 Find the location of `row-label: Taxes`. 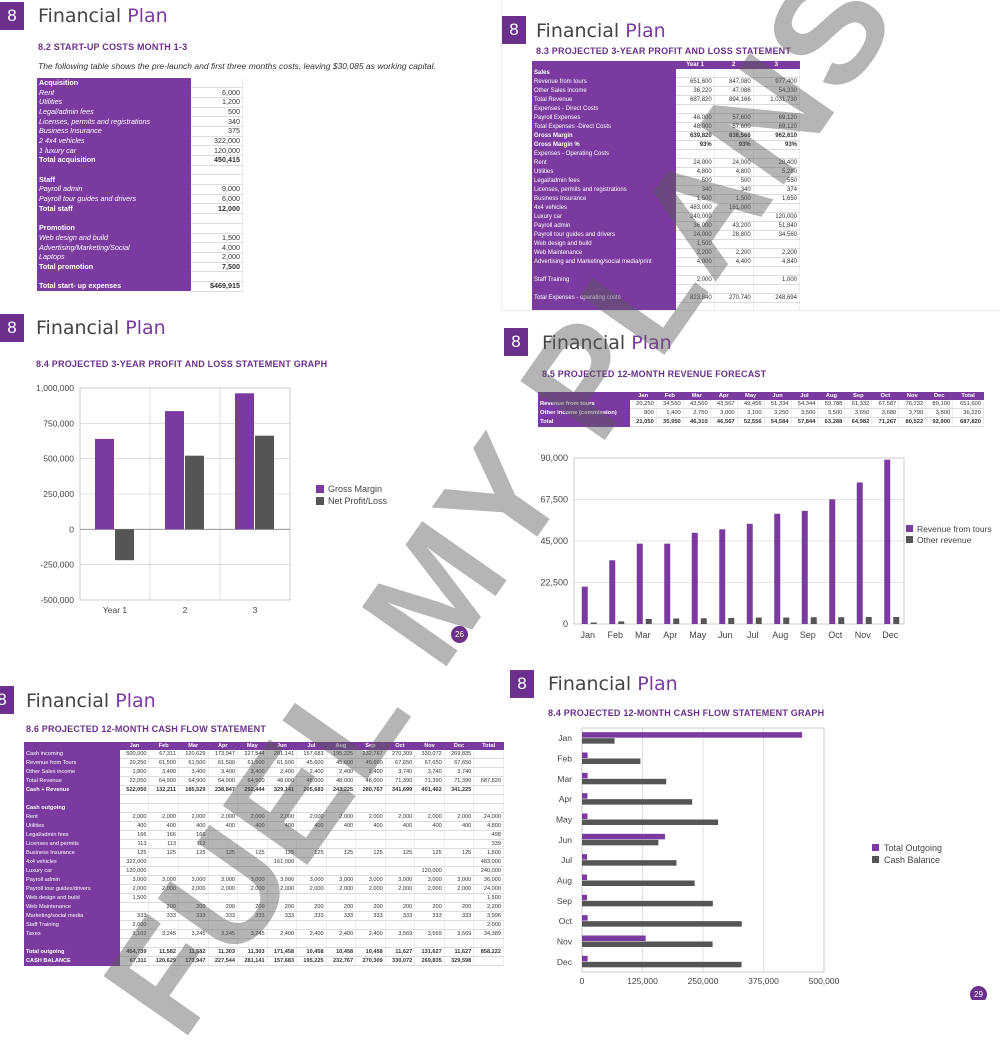

row-label: Taxes is located at coordinates (72, 934).